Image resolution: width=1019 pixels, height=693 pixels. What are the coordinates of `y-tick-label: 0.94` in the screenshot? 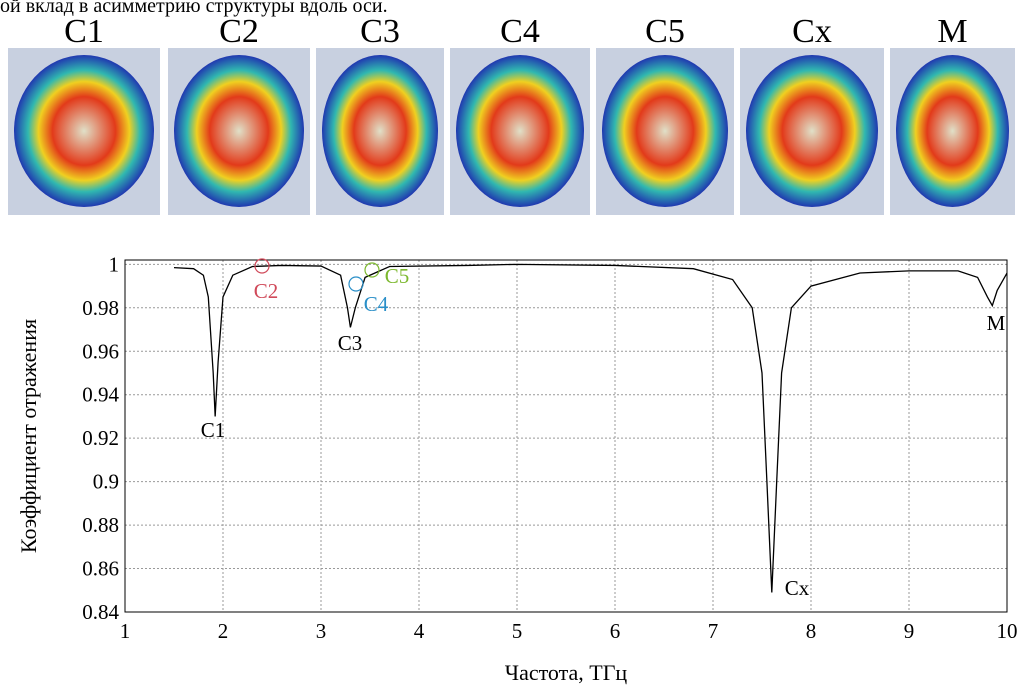 It's located at (100, 395).